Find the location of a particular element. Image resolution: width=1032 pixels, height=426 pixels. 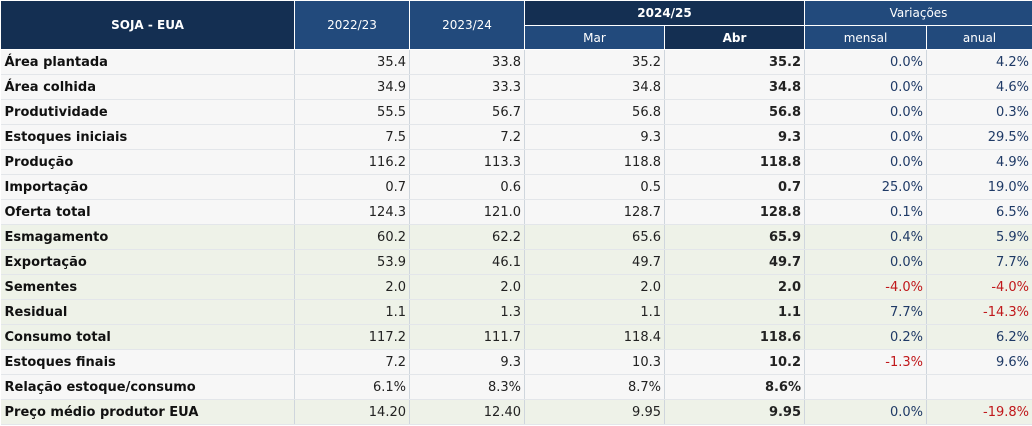

row-label: Área plantada is located at coordinates (147, 62).